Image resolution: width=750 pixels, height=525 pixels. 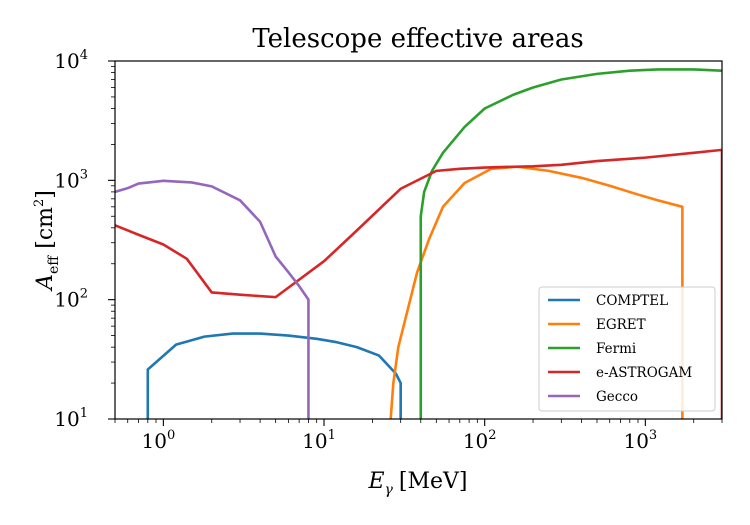 What do you see at coordinates (621, 325) in the screenshot?
I see `legend-label-egret: EGRET` at bounding box center [621, 325].